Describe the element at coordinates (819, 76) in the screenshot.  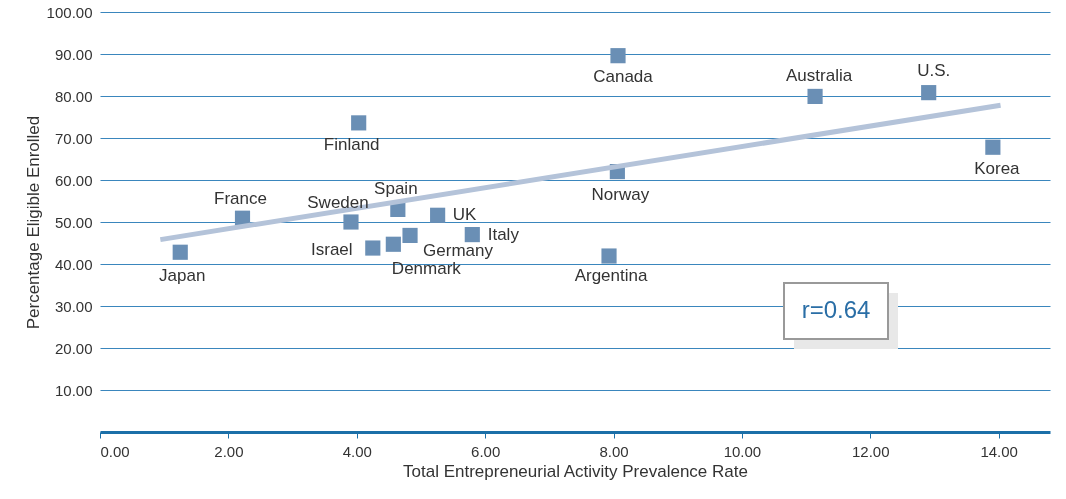
I see `annotation: Australia` at that location.